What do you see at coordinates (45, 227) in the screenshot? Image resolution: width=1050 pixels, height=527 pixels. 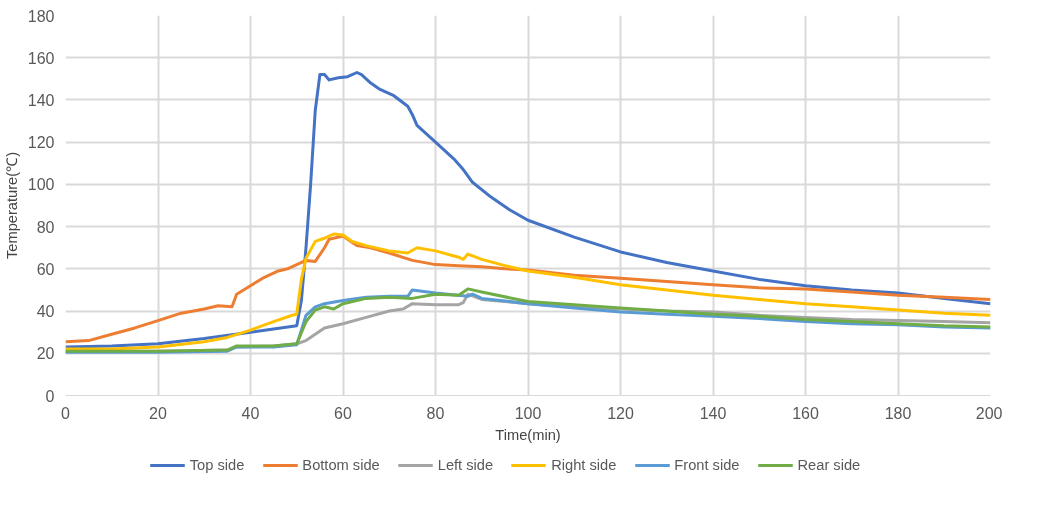 I see `y-tick-label: 80` at bounding box center [45, 227].